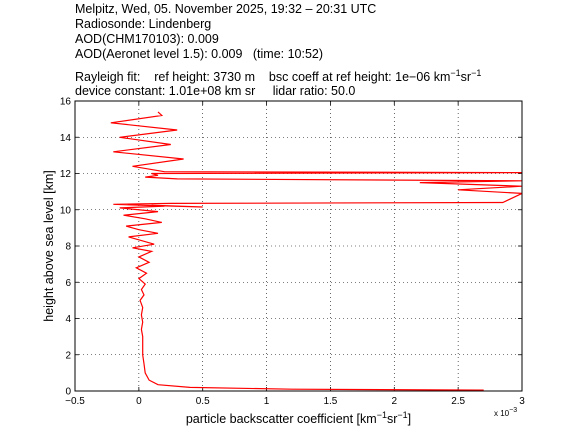 The height and width of the screenshot is (432, 576). I want to click on device-constant-text: device constant: 1.01e+08 km sr, so click(165, 91).